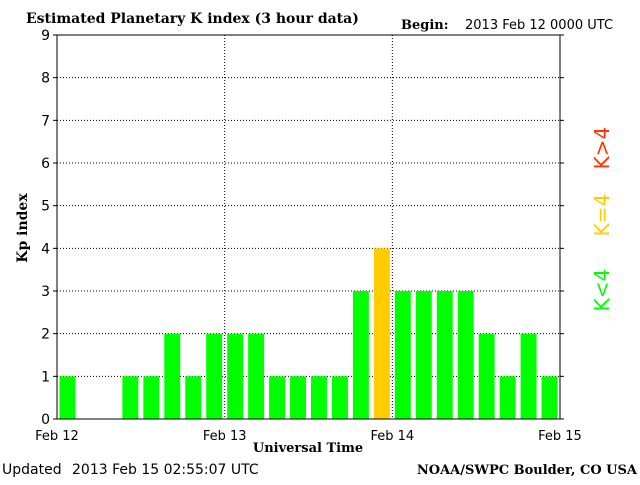 The height and width of the screenshot is (485, 640). Describe the element at coordinates (45, 228) in the screenshot. I see `y-tick-labels: 0 1 2 3 4 5 6 7 8 9` at that location.